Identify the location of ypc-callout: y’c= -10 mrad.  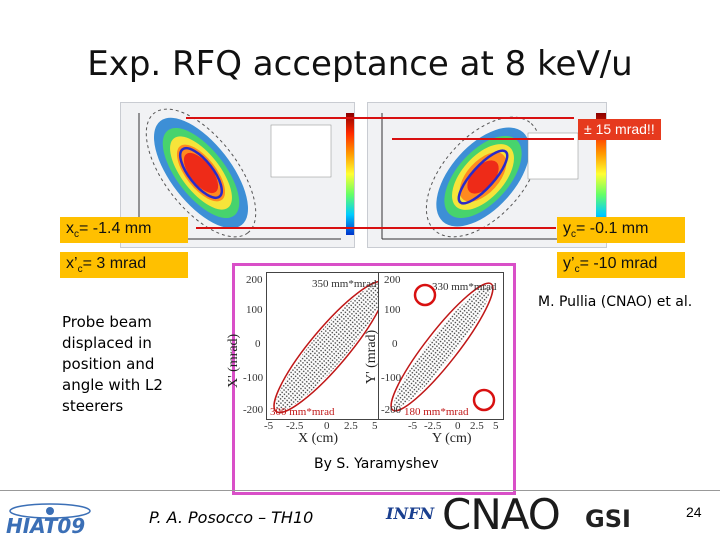
(621, 265).